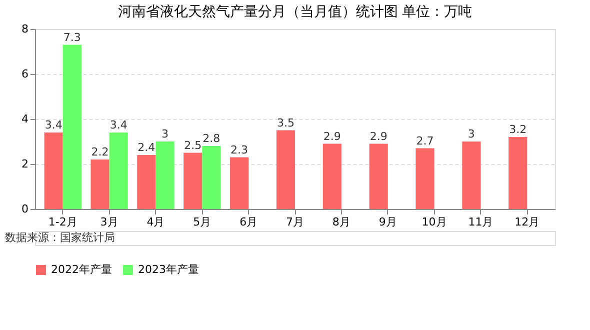  Describe the element at coordinates (100, 152) in the screenshot. I see `data-label: 2.2` at that location.